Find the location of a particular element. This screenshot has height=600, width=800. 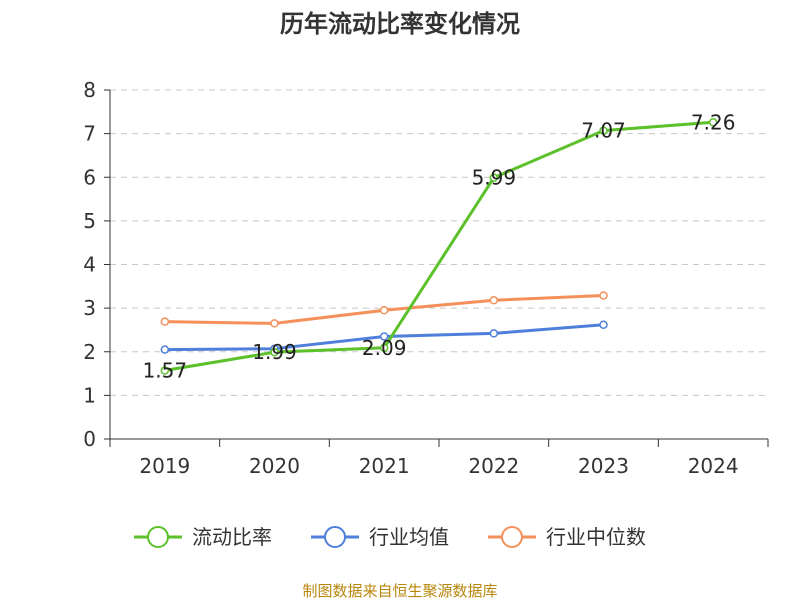

point-s0-2023 is located at coordinates (603, 130).